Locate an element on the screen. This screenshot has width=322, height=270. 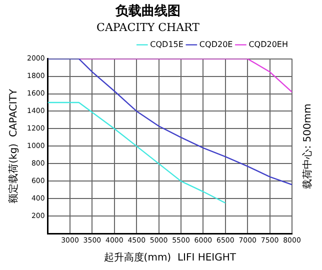
legend-label: CQD20EH is located at coordinates (268, 44).